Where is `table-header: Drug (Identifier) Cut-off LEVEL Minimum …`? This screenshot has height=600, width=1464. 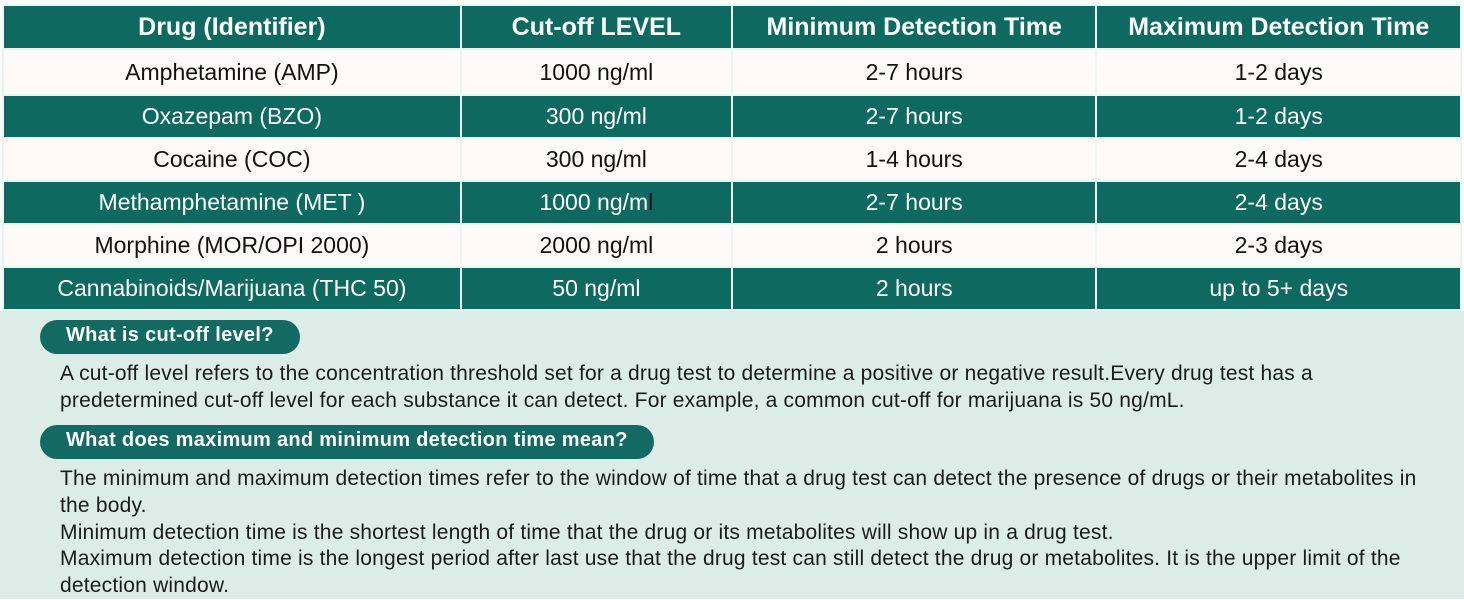
table-header: Drug (Identifier) Cut-off LEVEL Minimum … is located at coordinates (732, 27).